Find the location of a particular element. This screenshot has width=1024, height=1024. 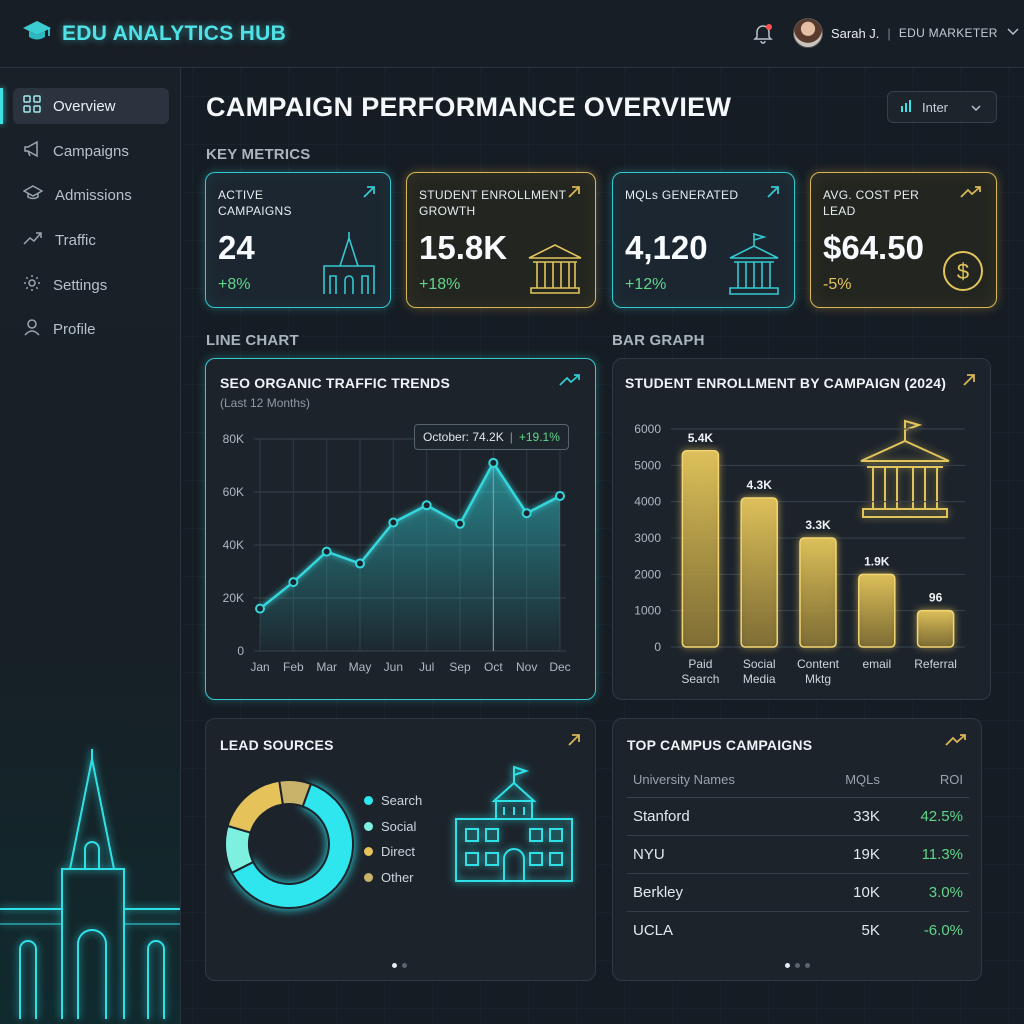

data-point-jan is located at coordinates (260, 608).